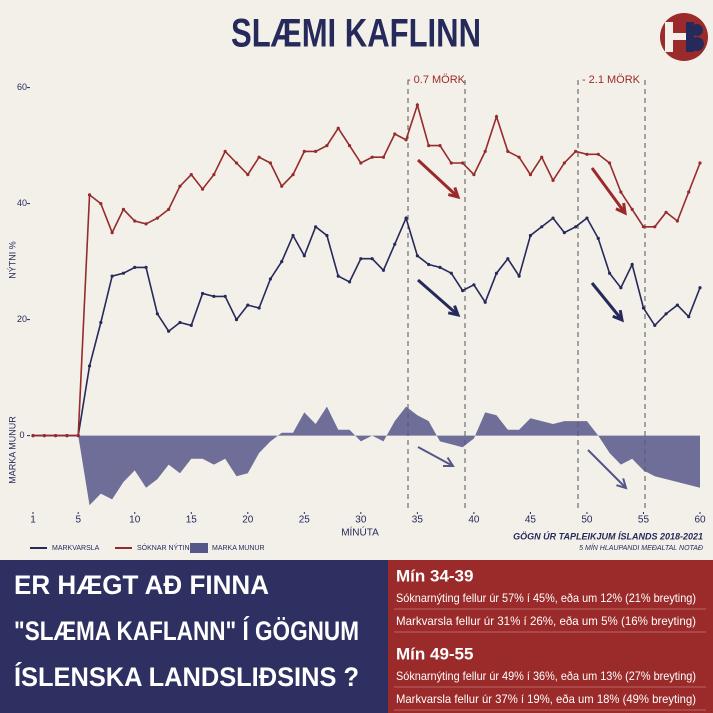 Image resolution: width=713 pixels, height=713 pixels. What do you see at coordinates (186, 676) in the screenshot?
I see `question-line: ÍSLENSKA LANDSLIÐSINS ?` at bounding box center [186, 676].